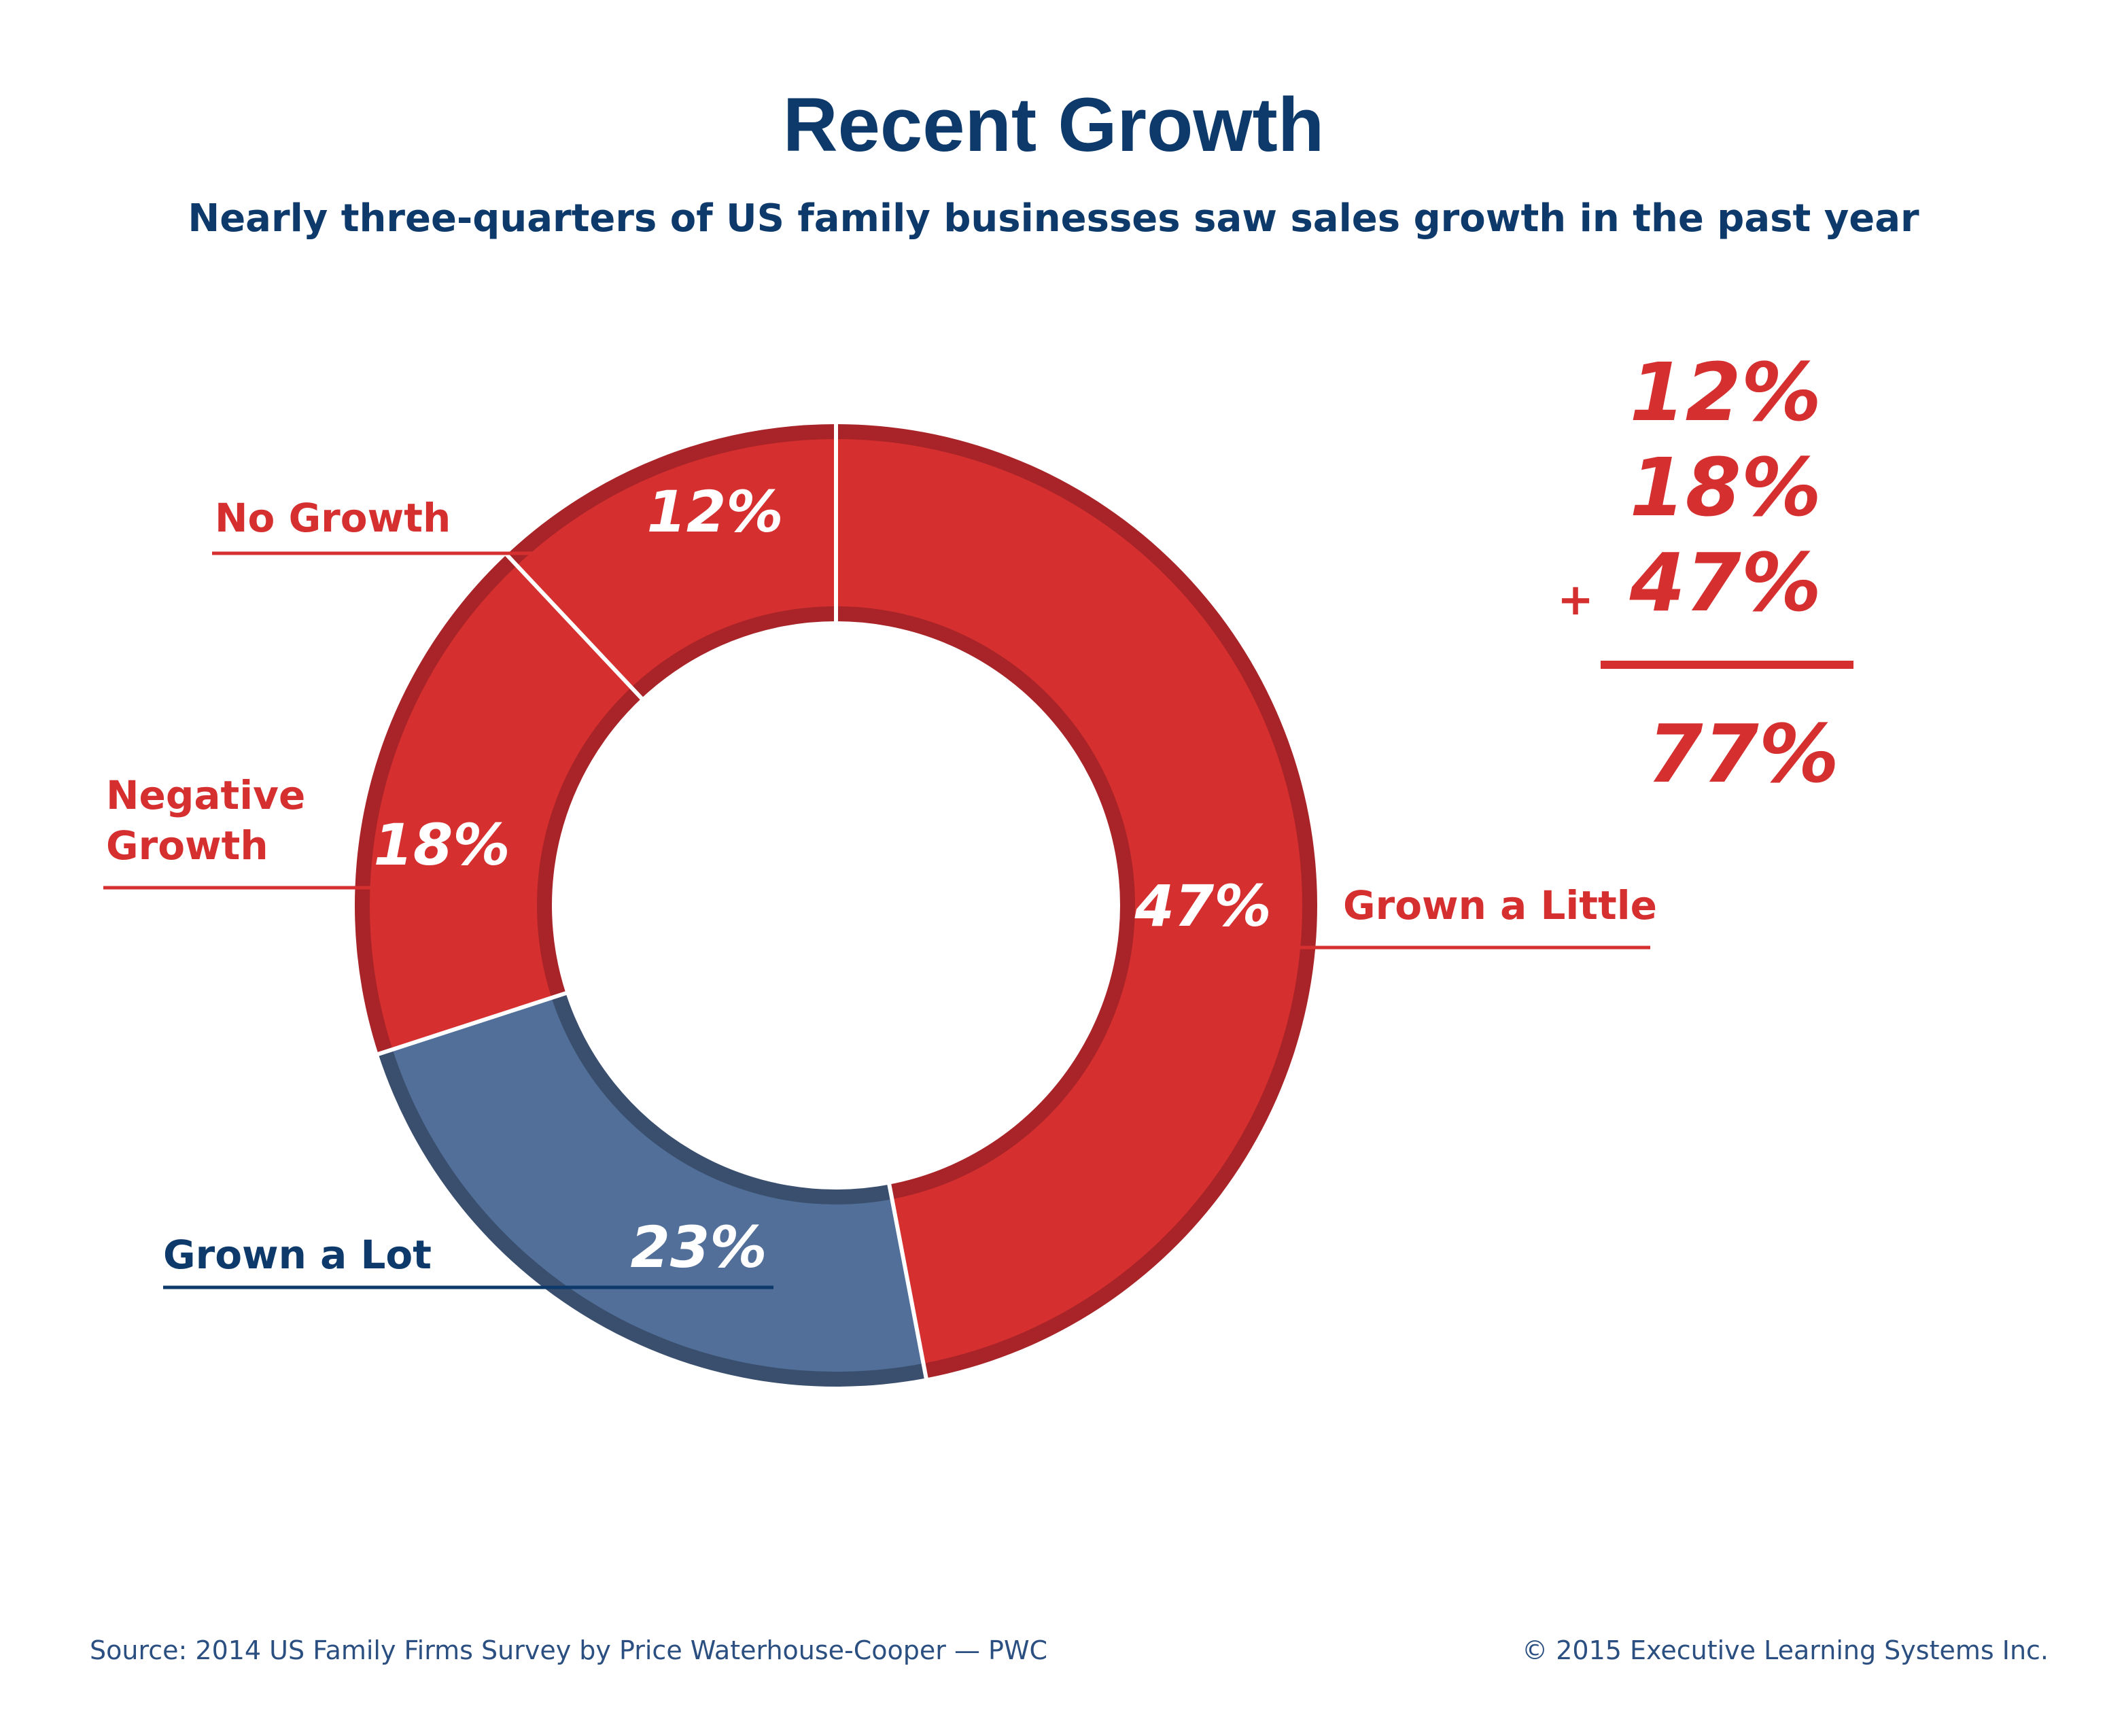 This screenshot has height=1736, width=2107. Describe the element at coordinates (1500, 905) in the screenshot. I see `category-label-grown-a-little: Grown a Little` at that location.